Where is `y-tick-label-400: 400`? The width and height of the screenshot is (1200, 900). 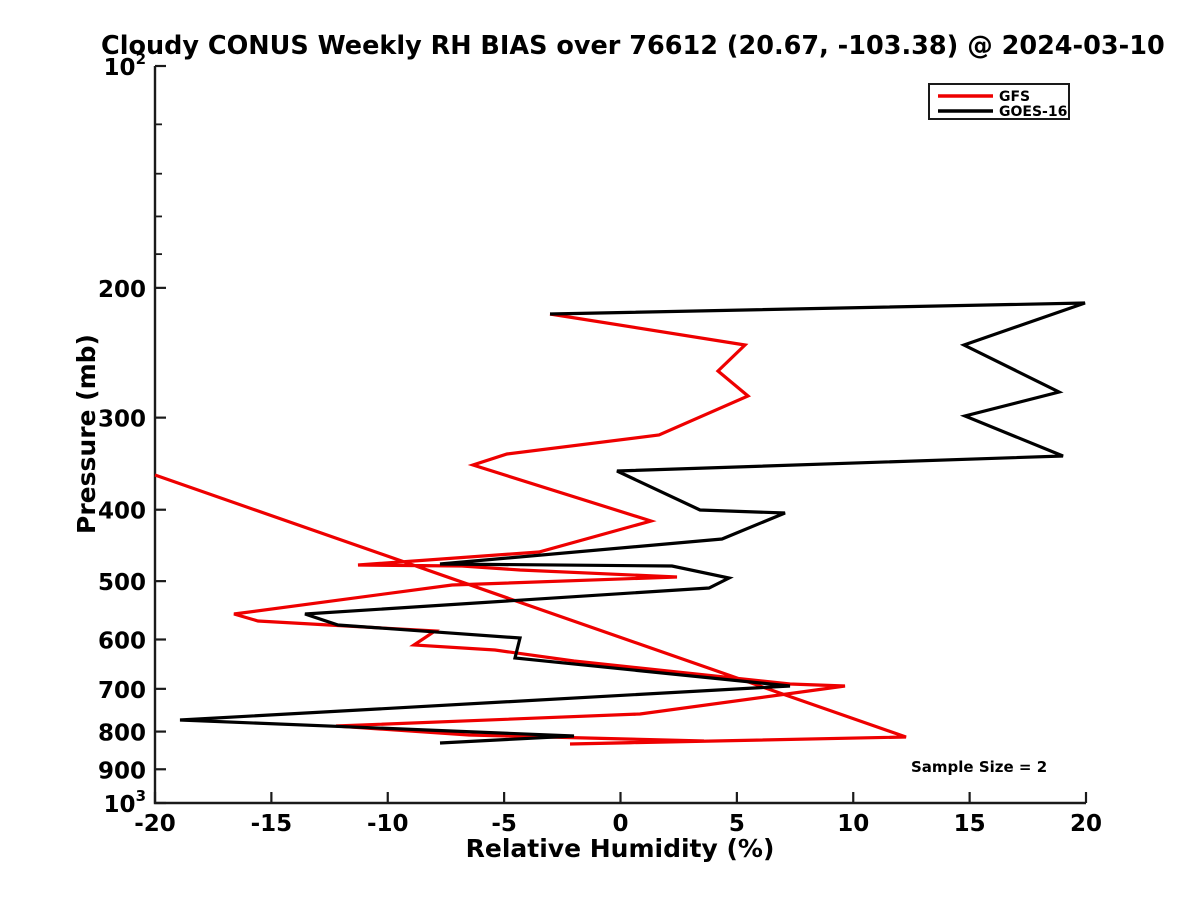
y-tick-label-400: 400 is located at coordinates (122, 512).